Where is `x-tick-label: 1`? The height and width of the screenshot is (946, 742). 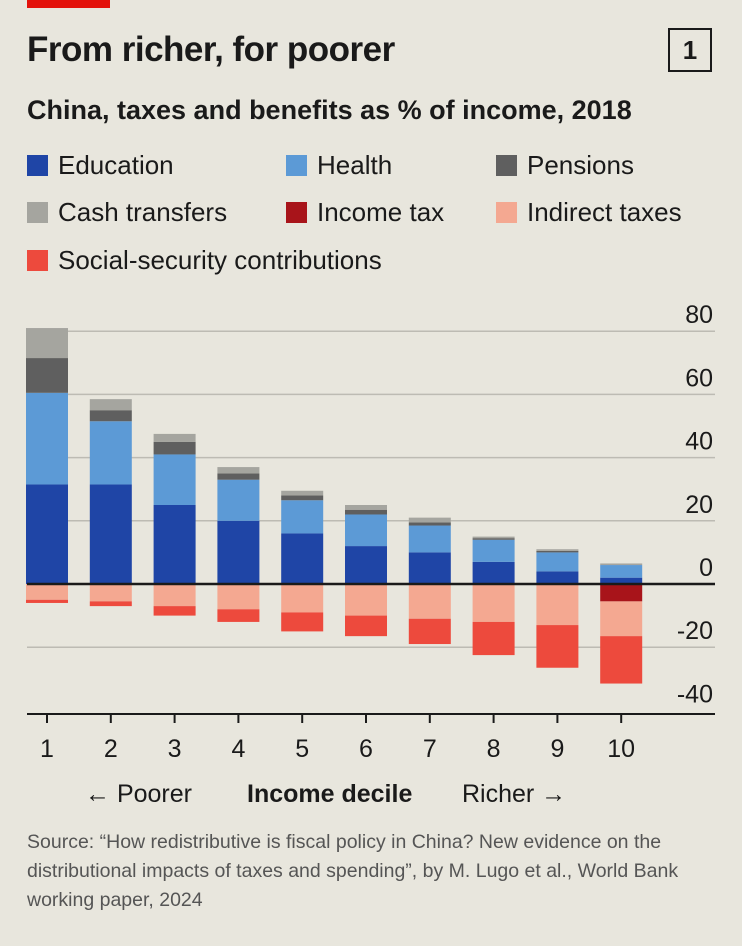
x-tick-label: 1 is located at coordinates (47, 749).